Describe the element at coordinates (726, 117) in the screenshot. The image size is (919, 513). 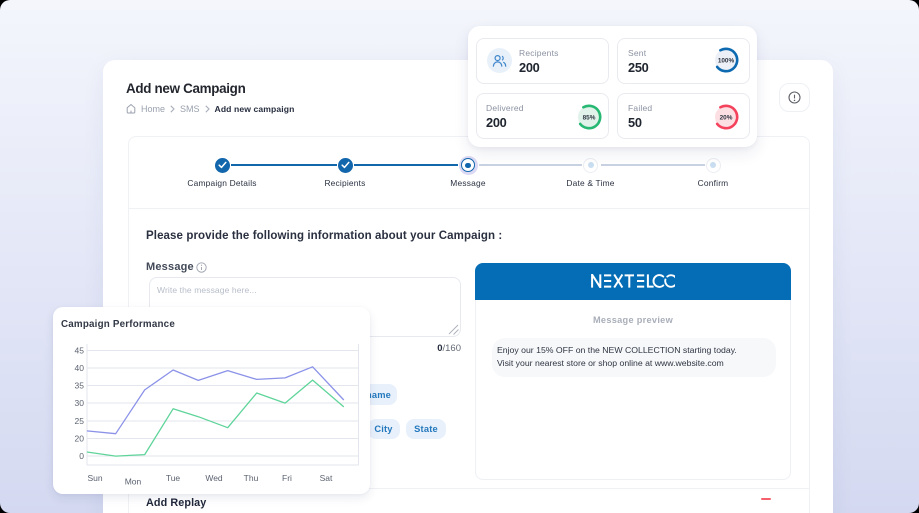
I see `svg-text: 20%` at that location.